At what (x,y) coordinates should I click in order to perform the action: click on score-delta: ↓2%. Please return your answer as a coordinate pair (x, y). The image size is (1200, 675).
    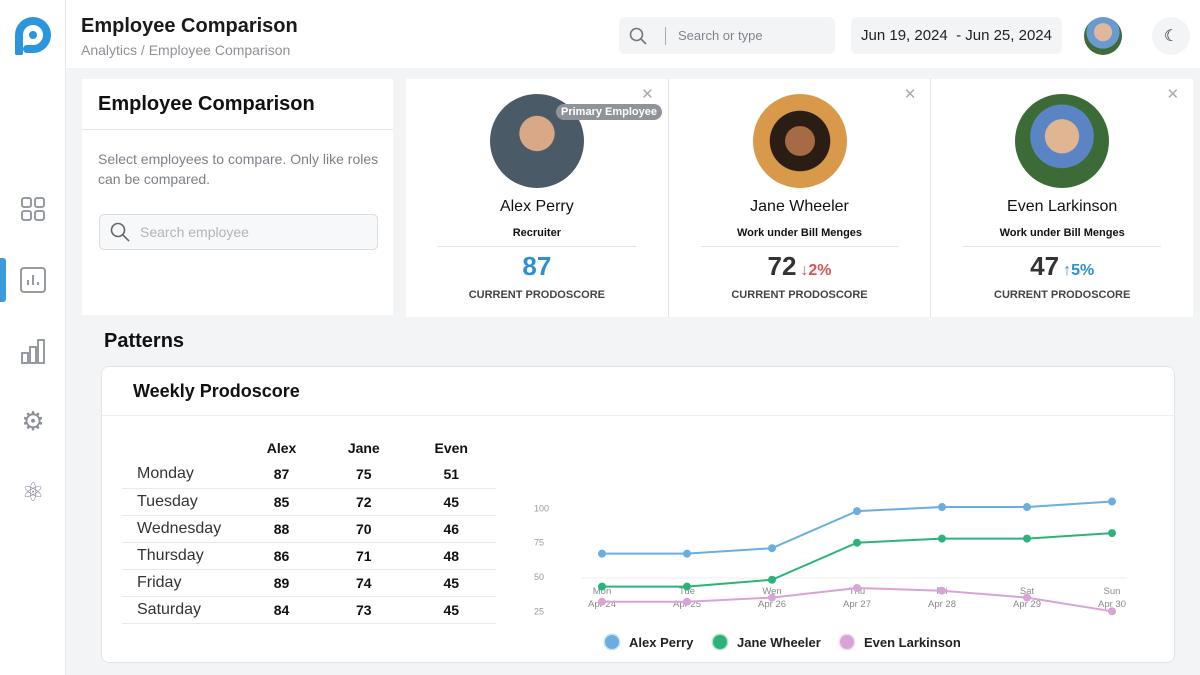
    Looking at the image, I should click on (816, 270).